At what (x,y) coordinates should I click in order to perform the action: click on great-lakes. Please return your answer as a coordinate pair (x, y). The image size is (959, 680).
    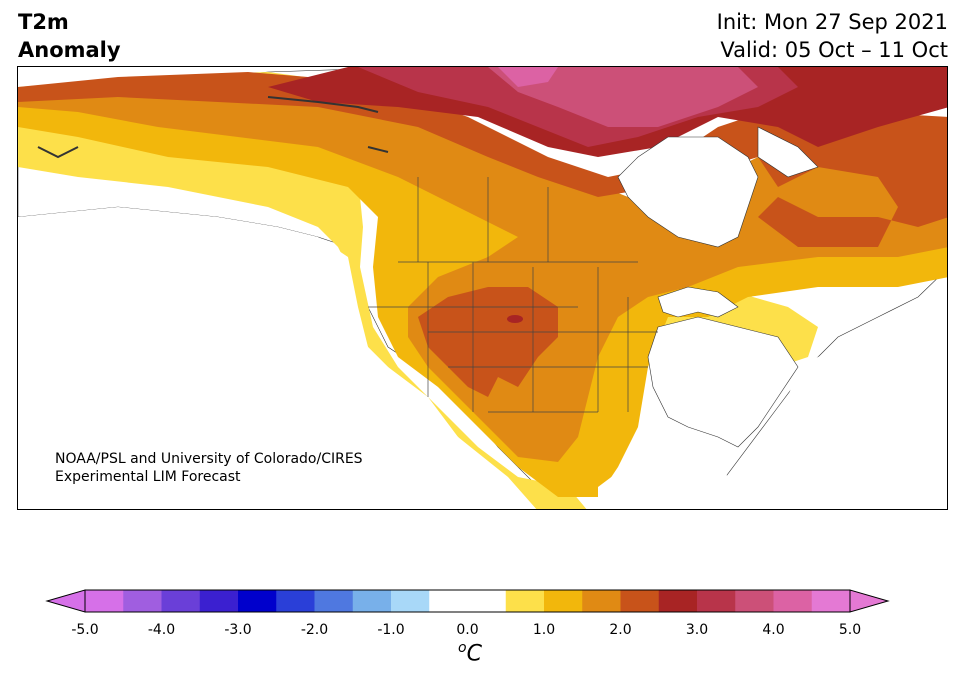
    Looking at the image, I should click on (698, 302).